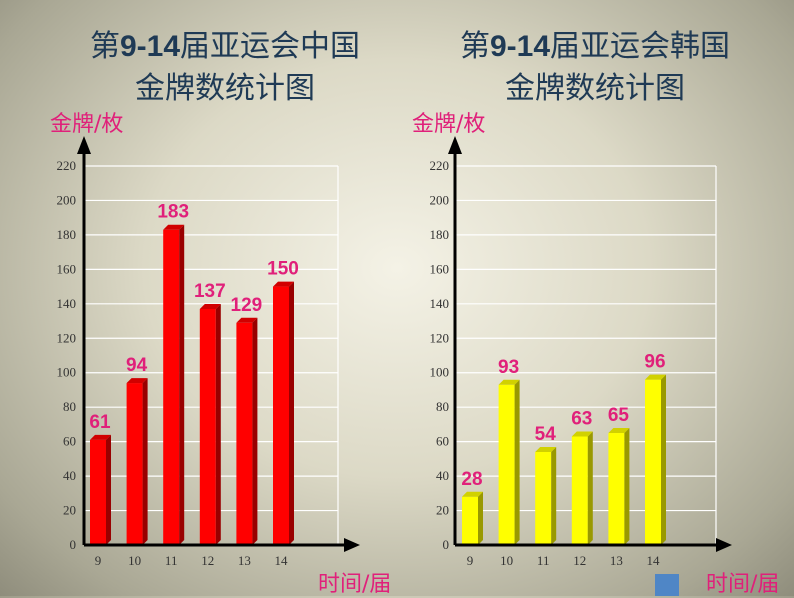 This screenshot has height=598, width=794. What do you see at coordinates (225, 88) in the screenshot?
I see `chart-title-china-line2: 金牌数统计图` at bounding box center [225, 88].